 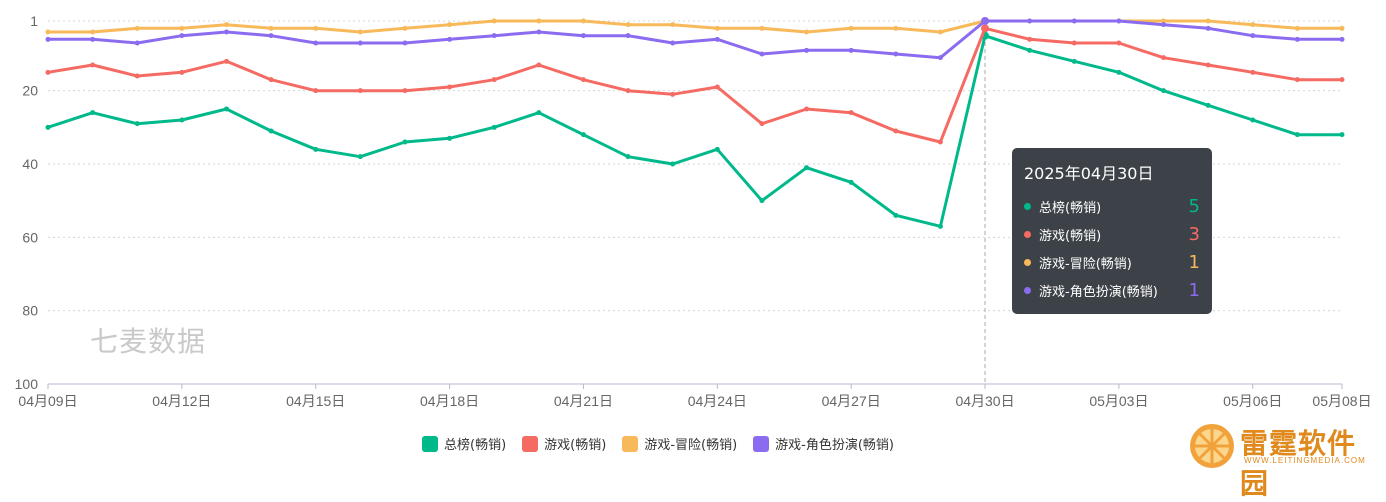 What do you see at coordinates (1194, 206) in the screenshot?
I see `tooltip-series-value: 5` at bounding box center [1194, 206].